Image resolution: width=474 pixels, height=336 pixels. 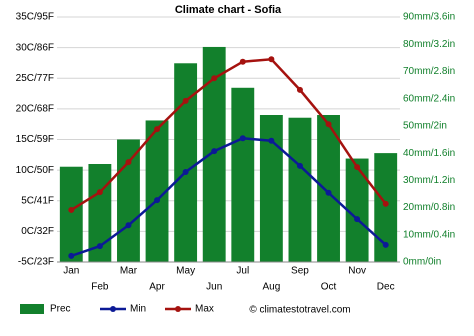 I want to click on x-tick-label: Mar, so click(x=129, y=271).